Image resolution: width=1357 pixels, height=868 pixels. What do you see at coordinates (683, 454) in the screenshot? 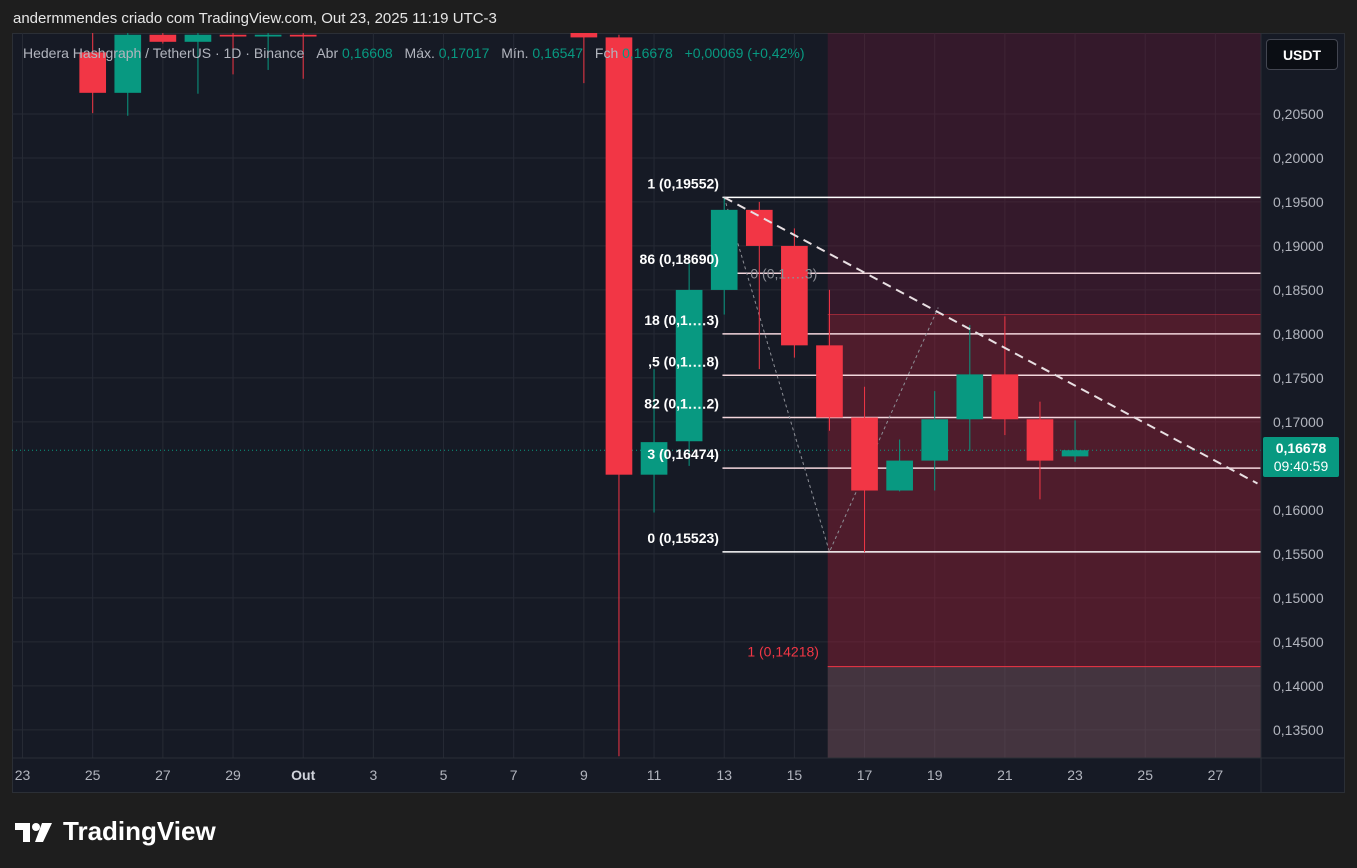
I see `fib-level-label: 3 (0,16474)` at bounding box center [683, 454].